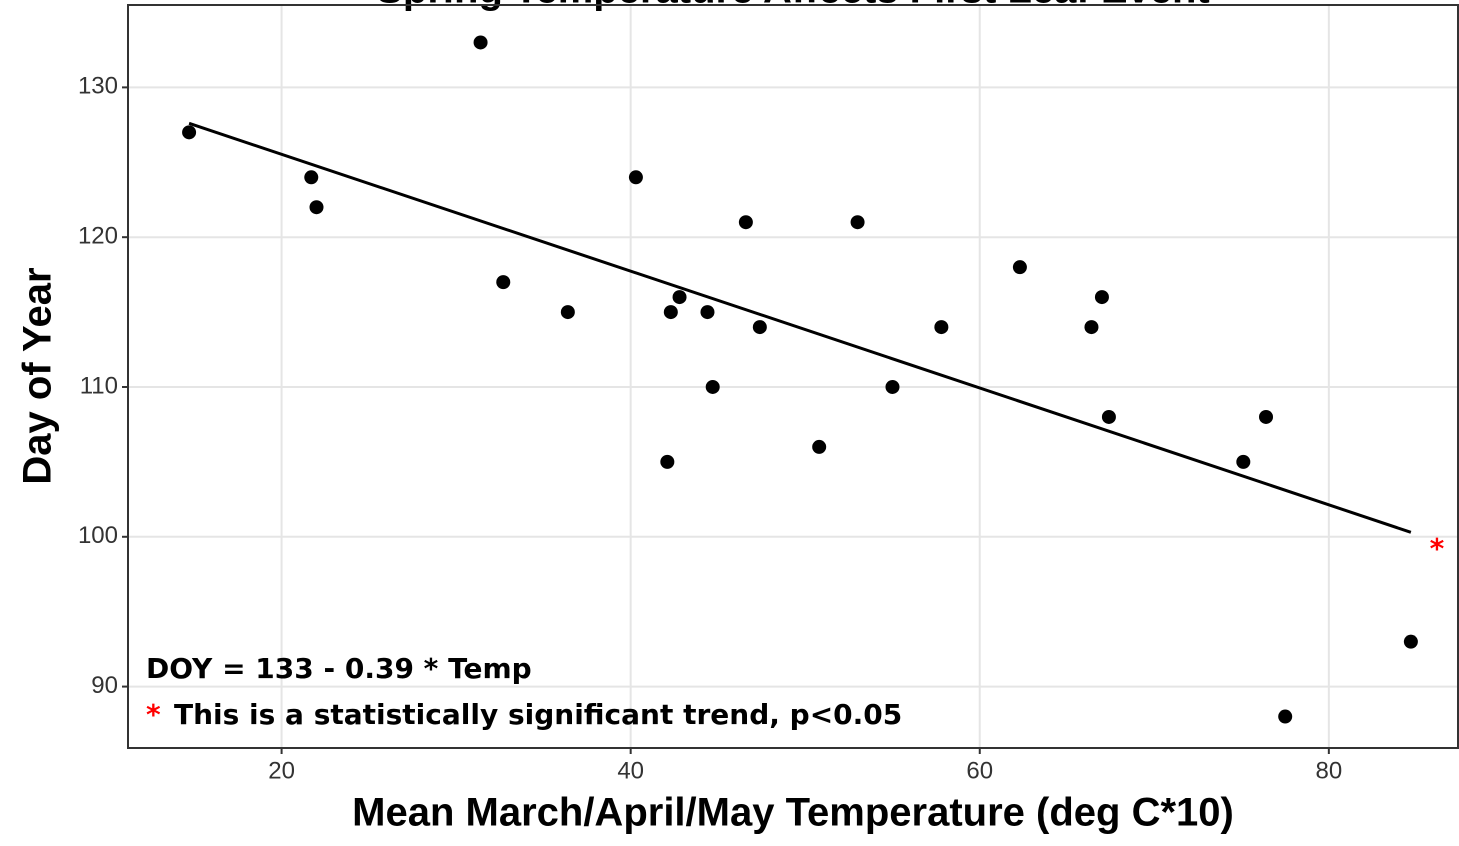 The height and width of the screenshot is (846, 1459). What do you see at coordinates (38, 375) in the screenshot?
I see `y-axis-title: Day of Year` at bounding box center [38, 375].